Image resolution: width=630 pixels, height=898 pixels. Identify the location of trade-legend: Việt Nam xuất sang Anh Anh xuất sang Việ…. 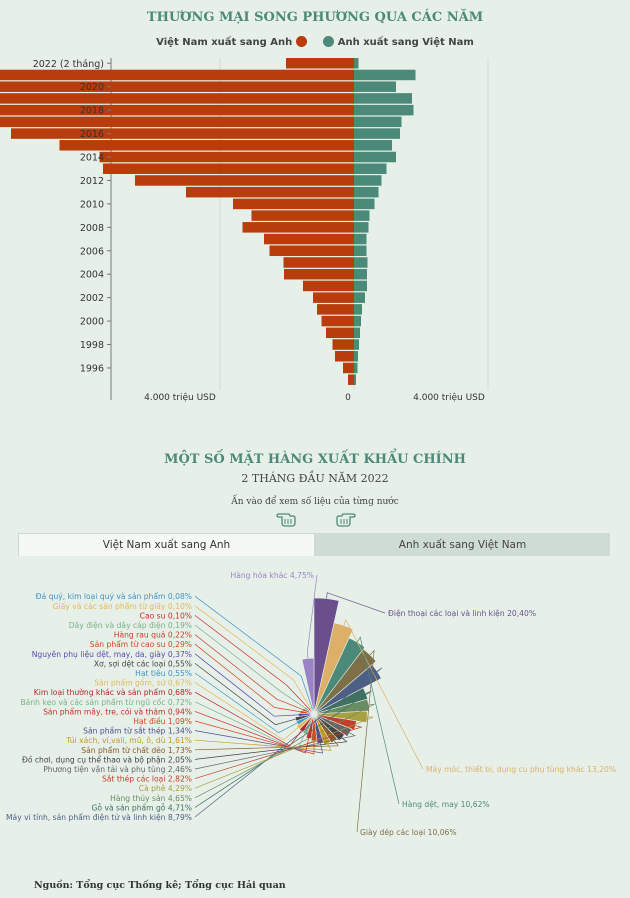
(315, 42).